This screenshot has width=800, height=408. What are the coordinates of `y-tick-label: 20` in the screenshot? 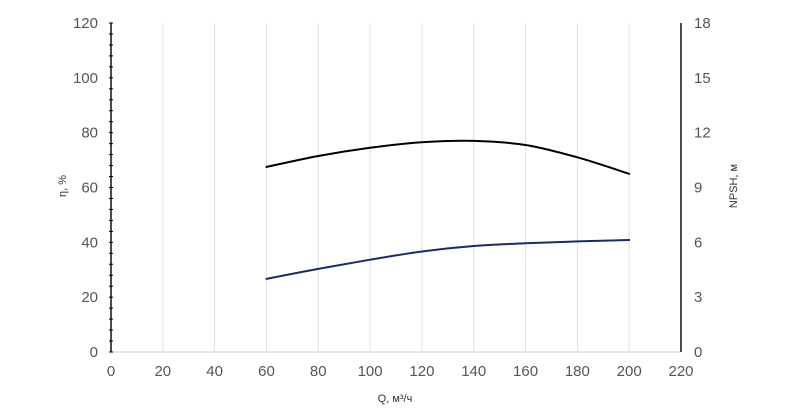 It's located at (89, 297).